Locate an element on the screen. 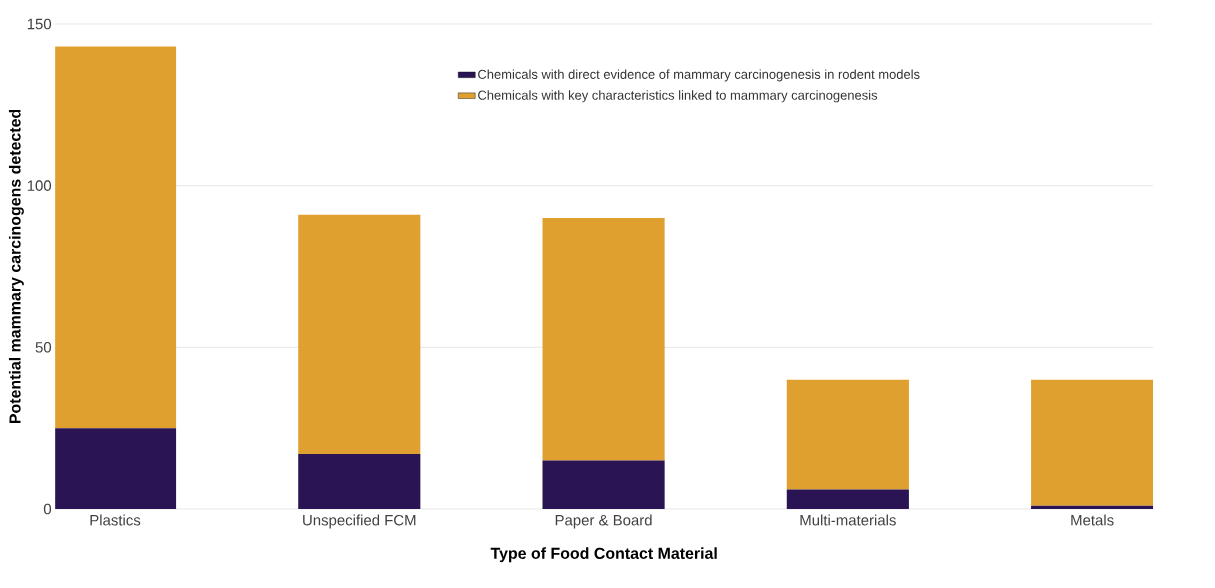 Image resolution: width=1215 pixels, height=588 pixels. y-tick-label: 50 is located at coordinates (43, 347).